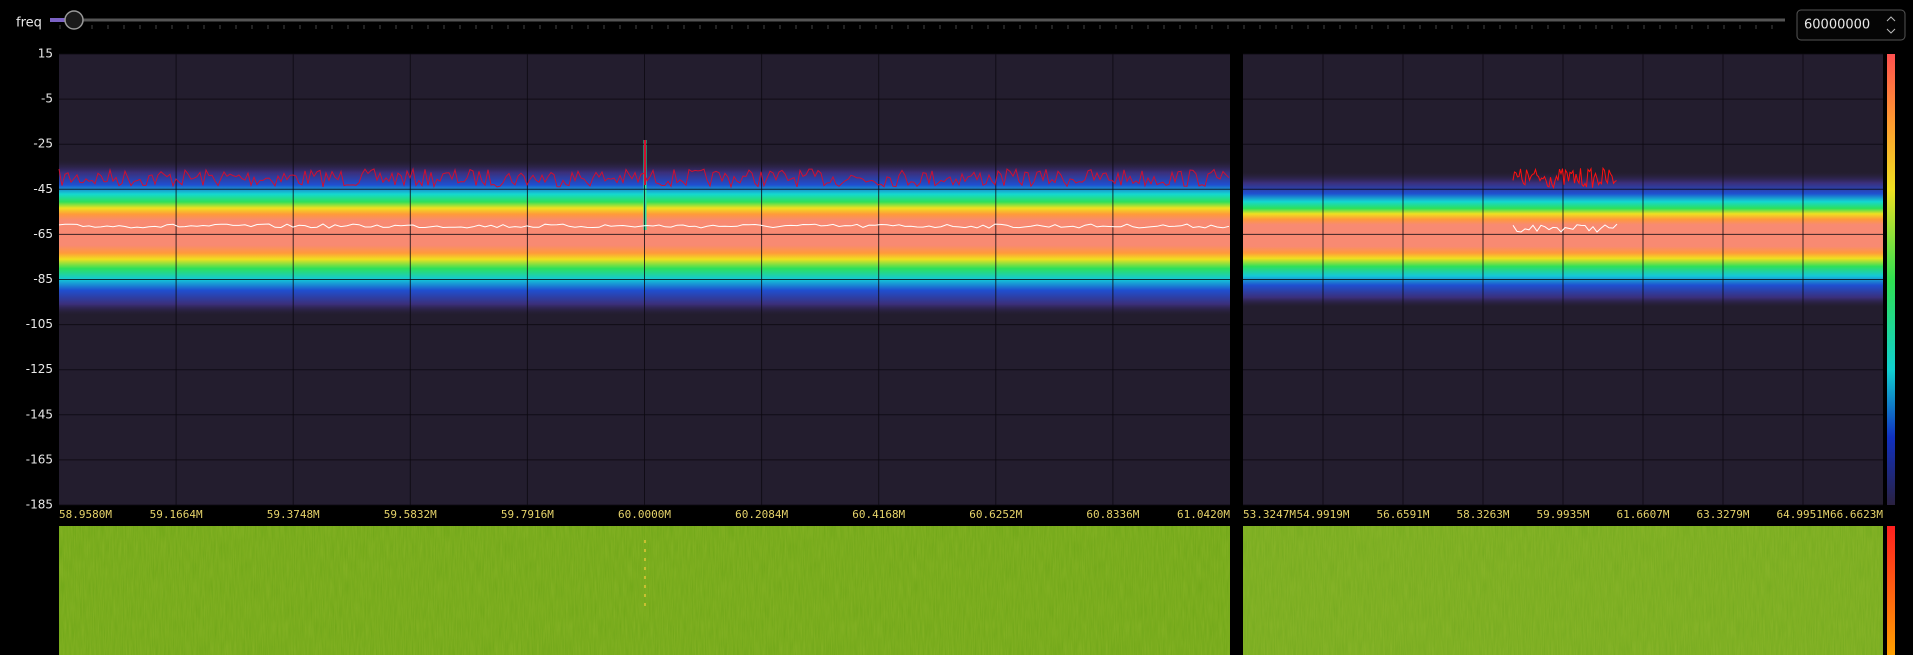 This screenshot has height=655, width=1913. What do you see at coordinates (43, 279) in the screenshot?
I see `y-tick-label: -85` at bounding box center [43, 279].